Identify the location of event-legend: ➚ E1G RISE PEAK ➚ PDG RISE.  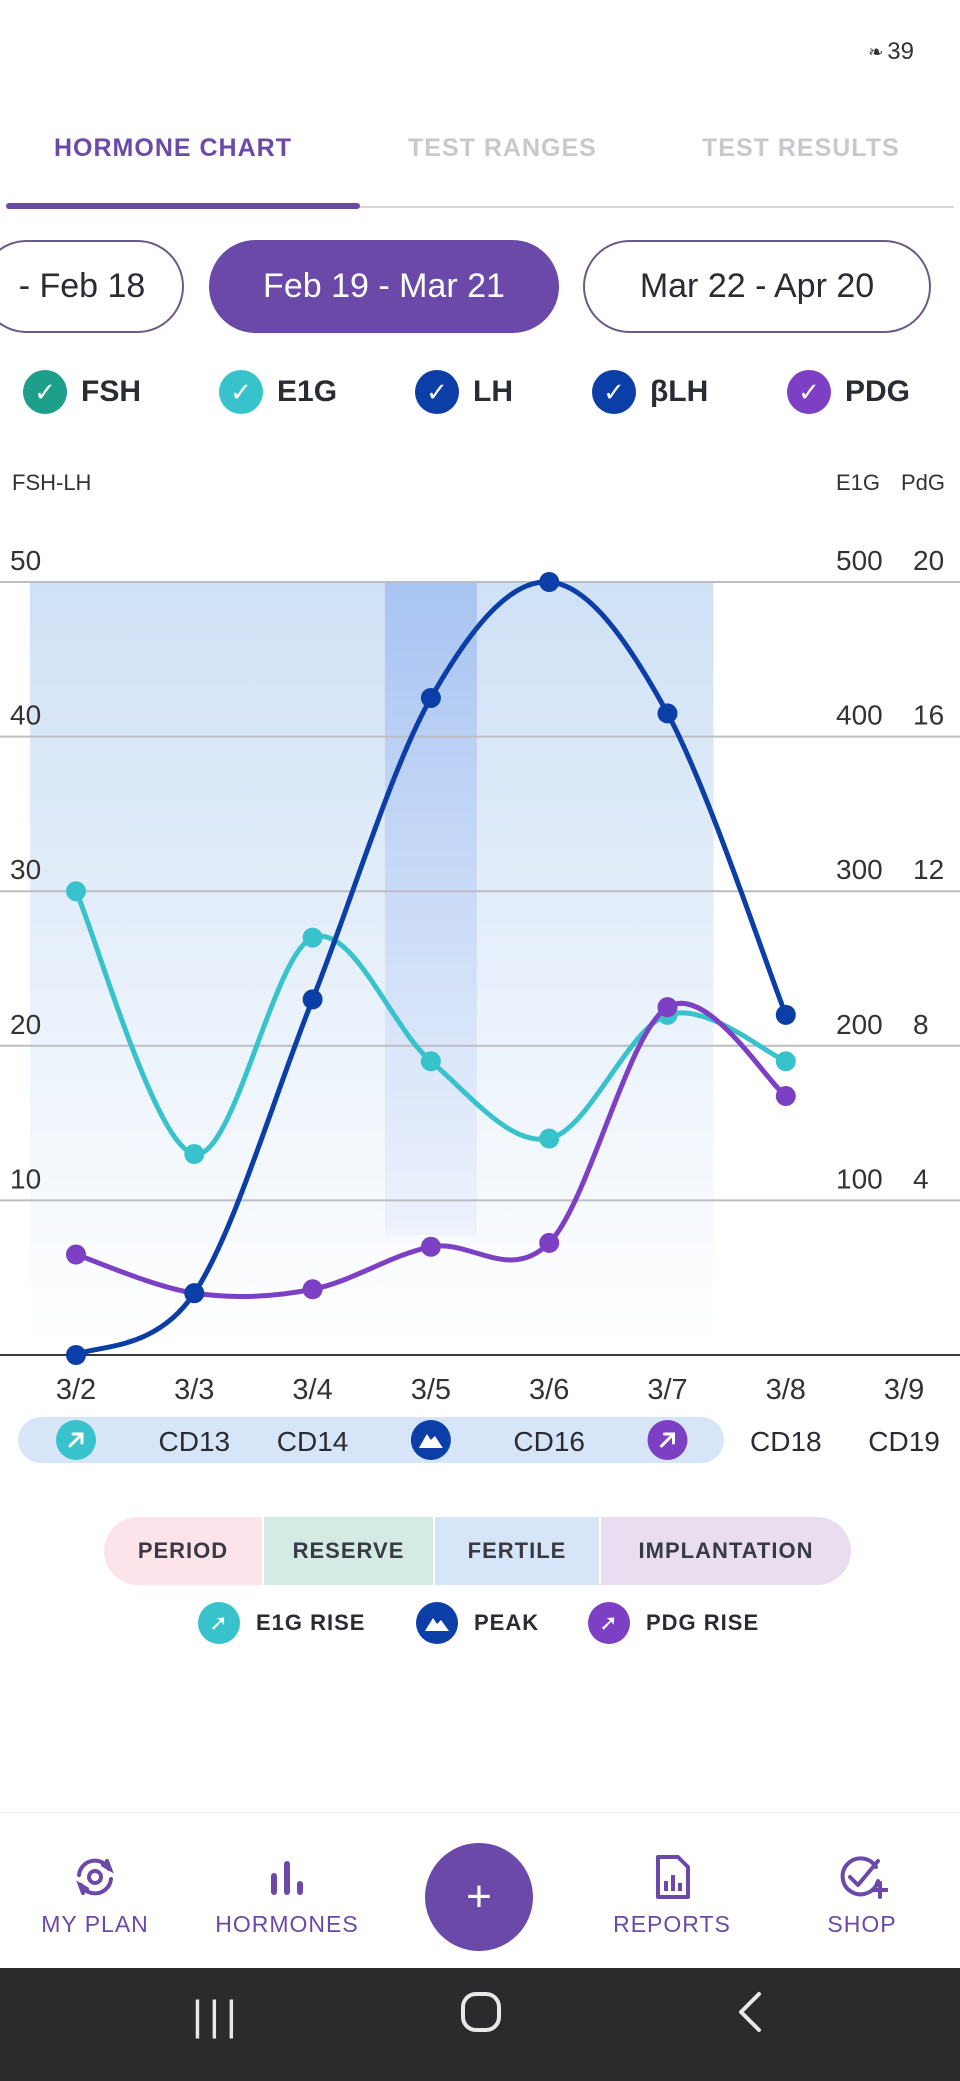
(480, 1624).